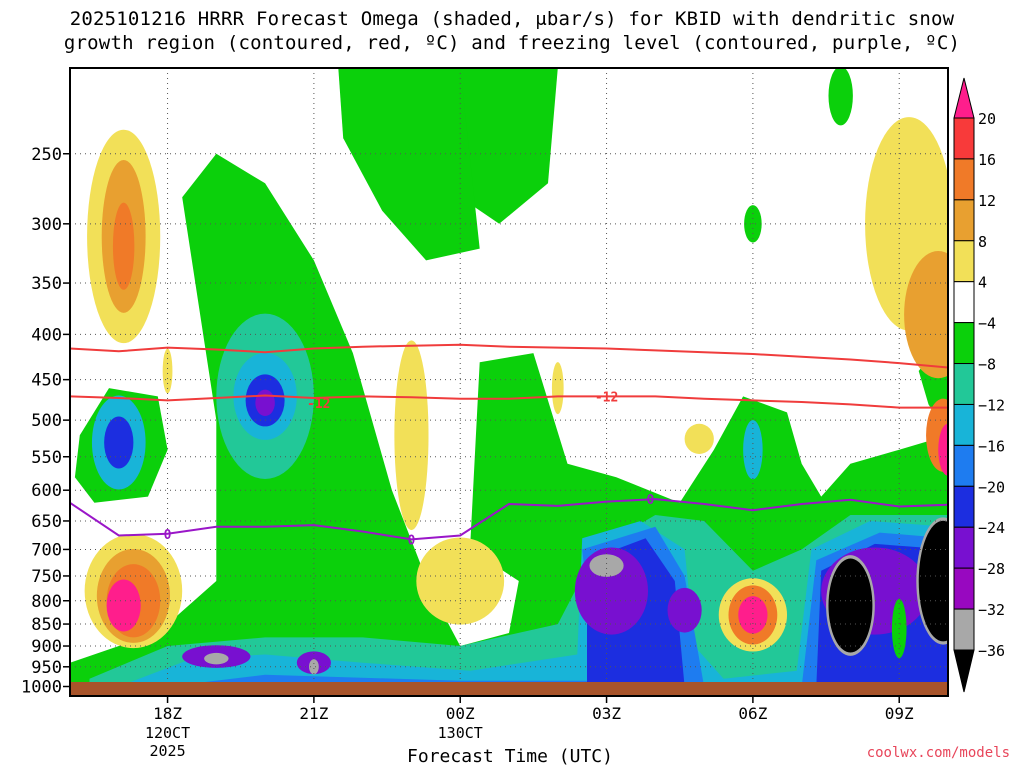 The width and height of the screenshot is (1024, 768). Describe the element at coordinates (123, 246) in the screenshot. I see `orange-core-17z-upper` at that location.